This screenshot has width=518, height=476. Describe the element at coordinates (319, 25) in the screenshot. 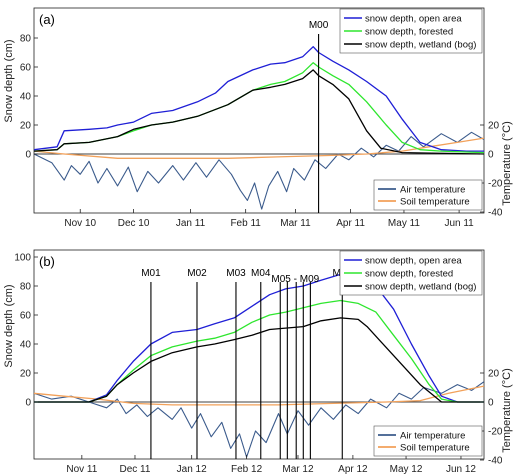

I see `measurement-marker-label: M00` at that location.